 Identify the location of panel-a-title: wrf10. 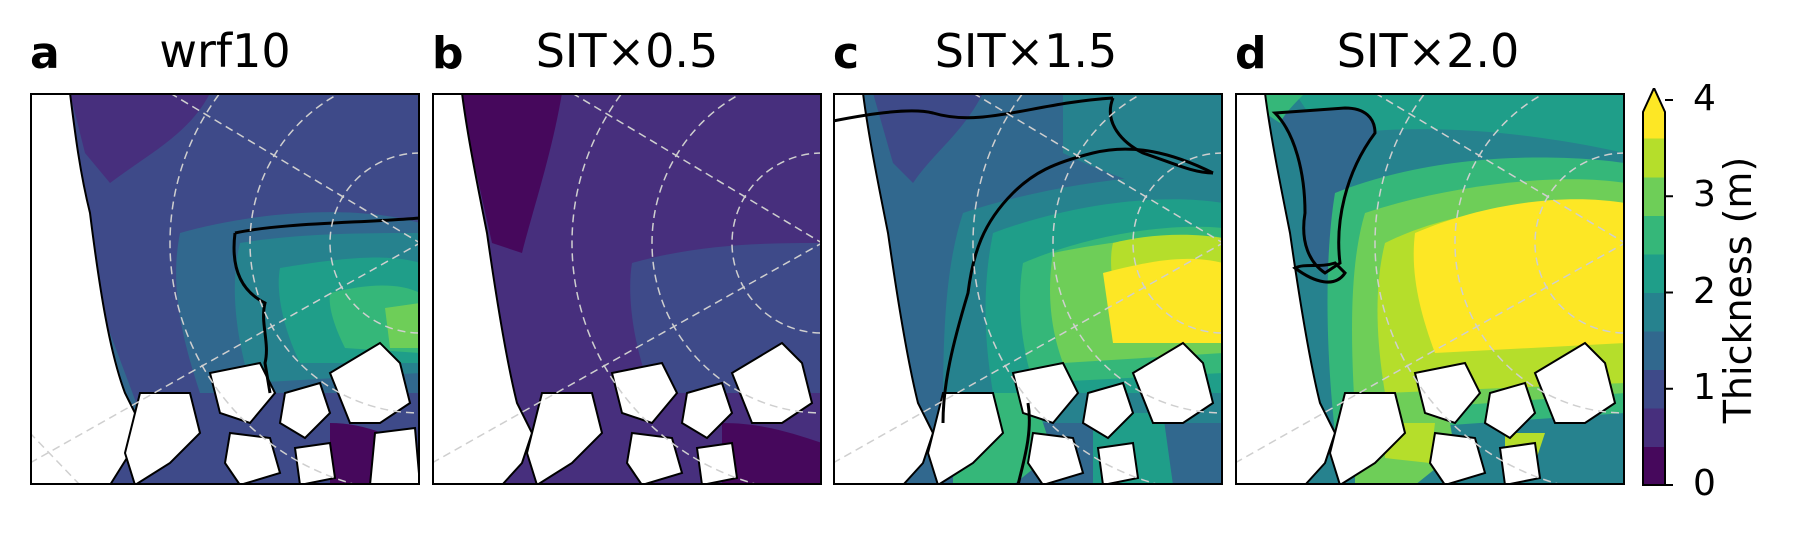
(225, 51).